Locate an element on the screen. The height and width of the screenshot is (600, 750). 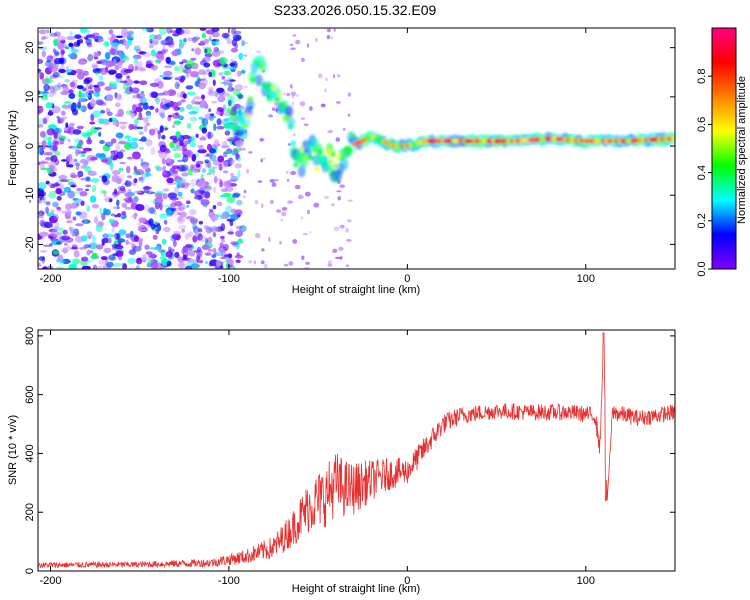
spectrogram-track-cell is located at coordinates (231, 101).